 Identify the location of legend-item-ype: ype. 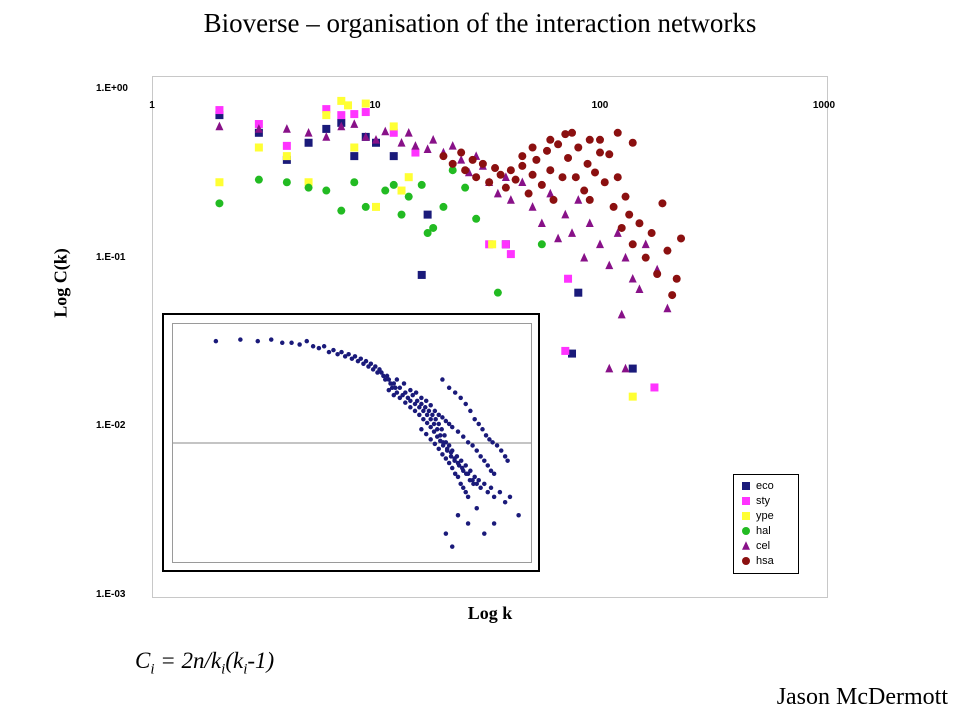
(757, 516).